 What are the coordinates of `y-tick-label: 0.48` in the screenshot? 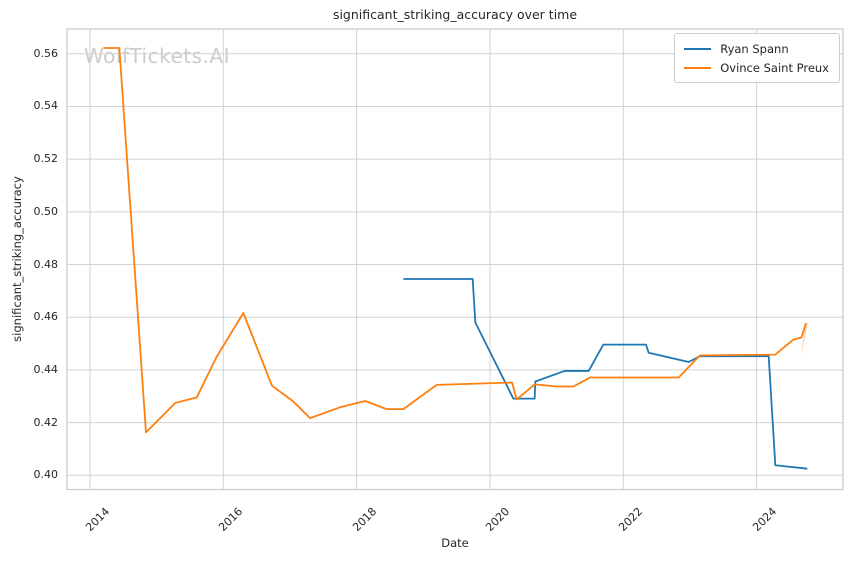 It's located at (46, 264).